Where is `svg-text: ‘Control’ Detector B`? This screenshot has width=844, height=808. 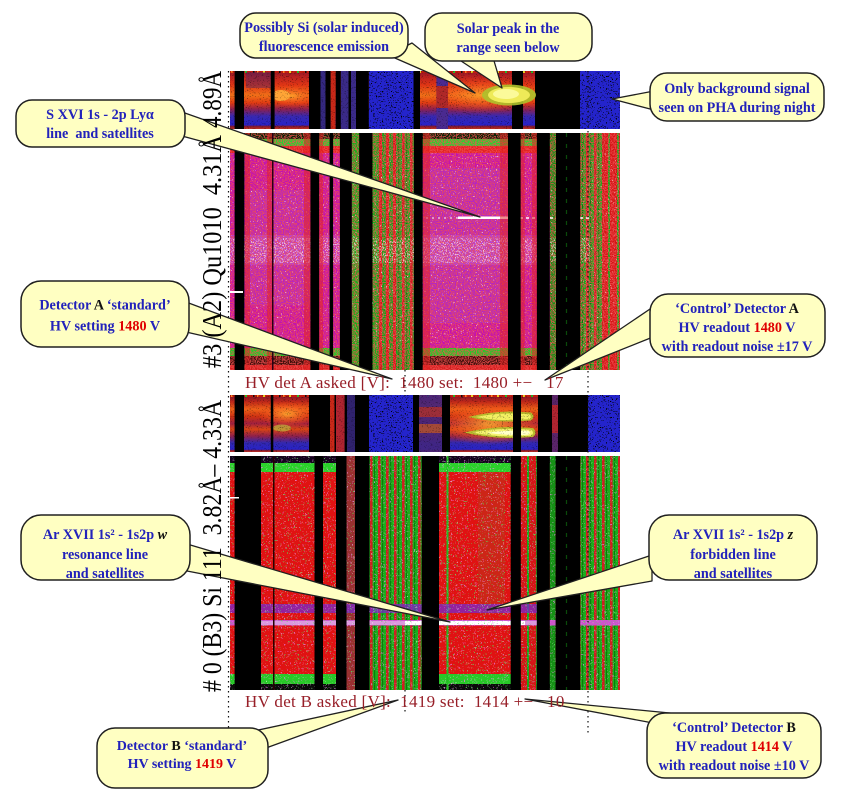 svg-text: ‘Control’ Detector B is located at coordinates (734, 728).